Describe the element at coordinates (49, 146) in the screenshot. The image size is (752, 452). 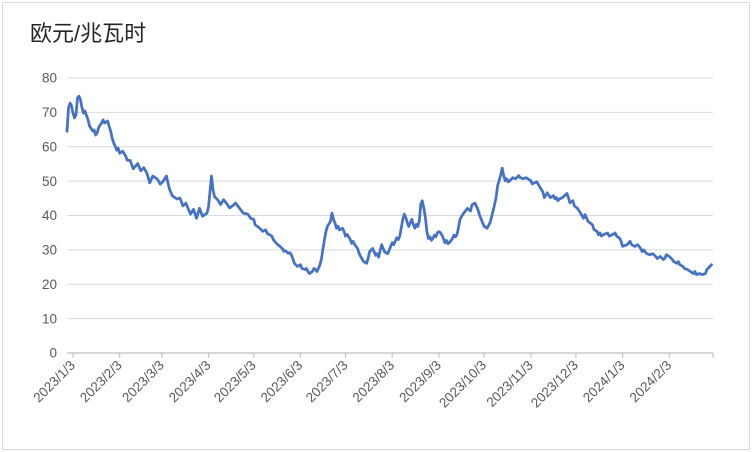
I see `y-axis-label: 60` at that location.